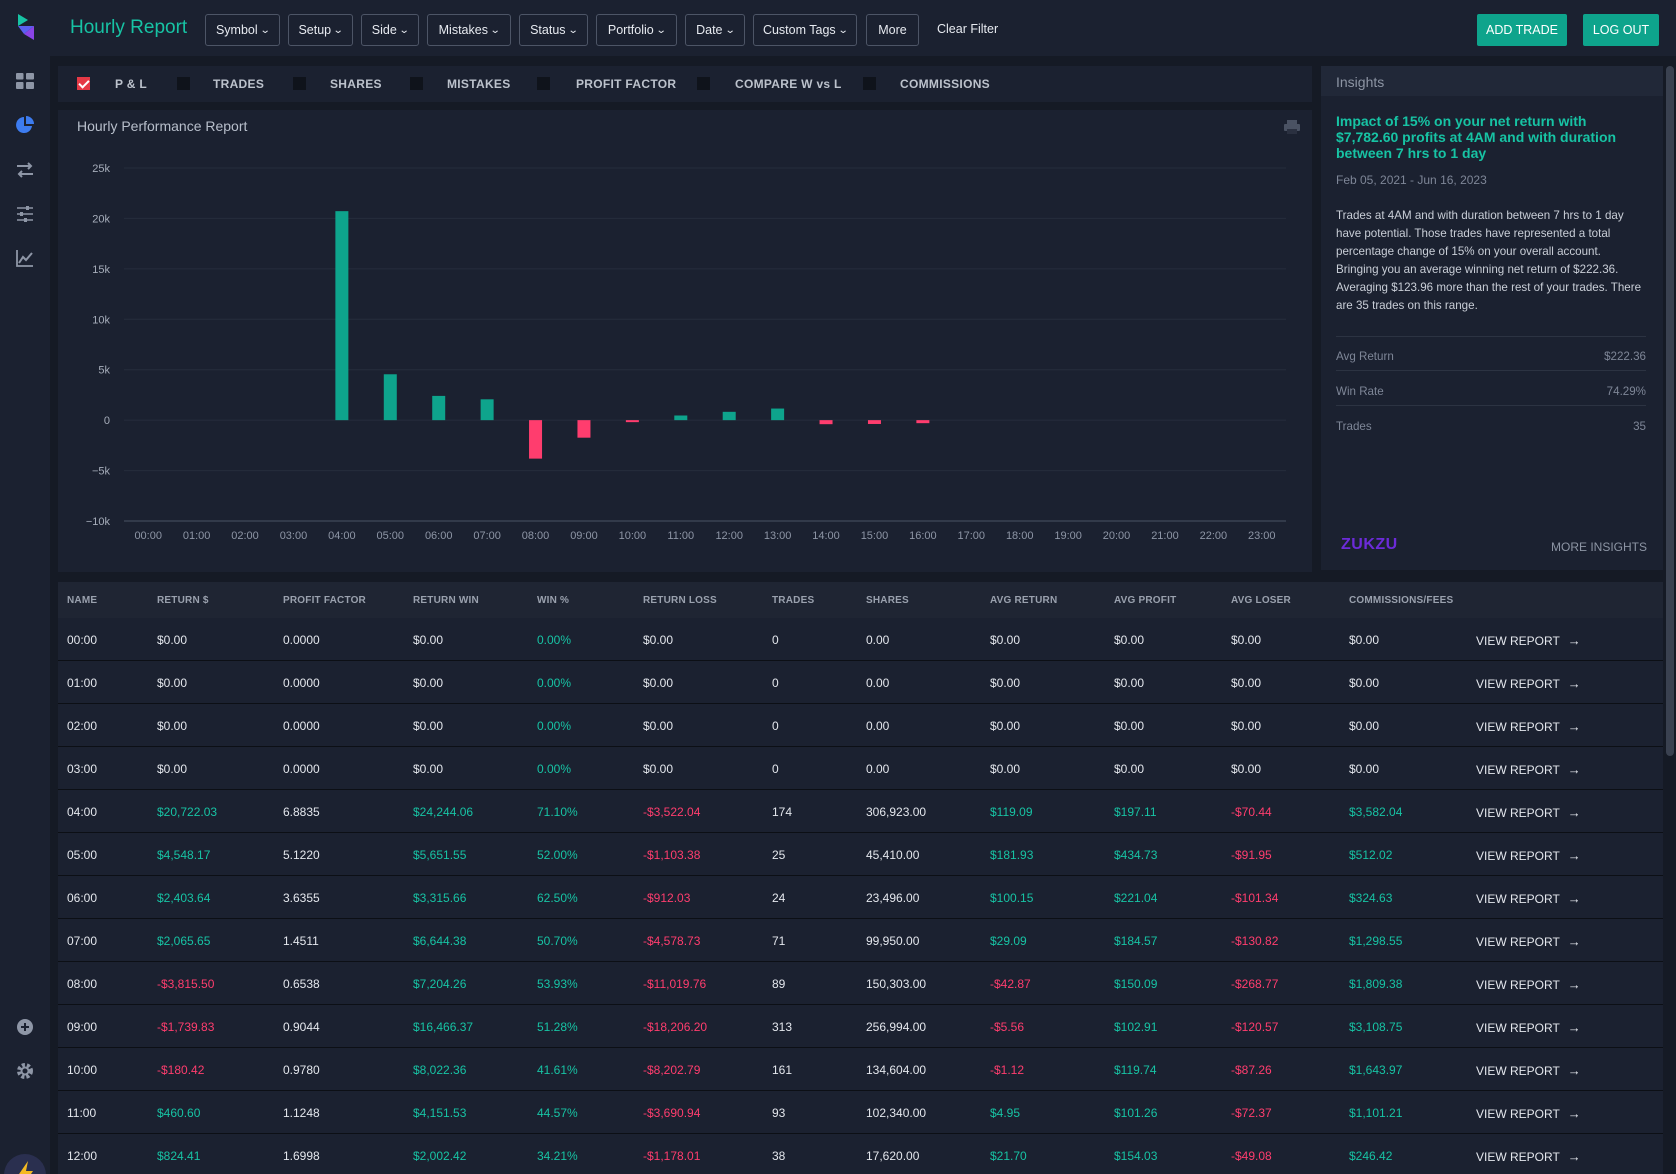 The image size is (1676, 1174). What do you see at coordinates (636, 30) in the screenshot?
I see `filter-portfolio-button: Portfolio ⌄` at bounding box center [636, 30].